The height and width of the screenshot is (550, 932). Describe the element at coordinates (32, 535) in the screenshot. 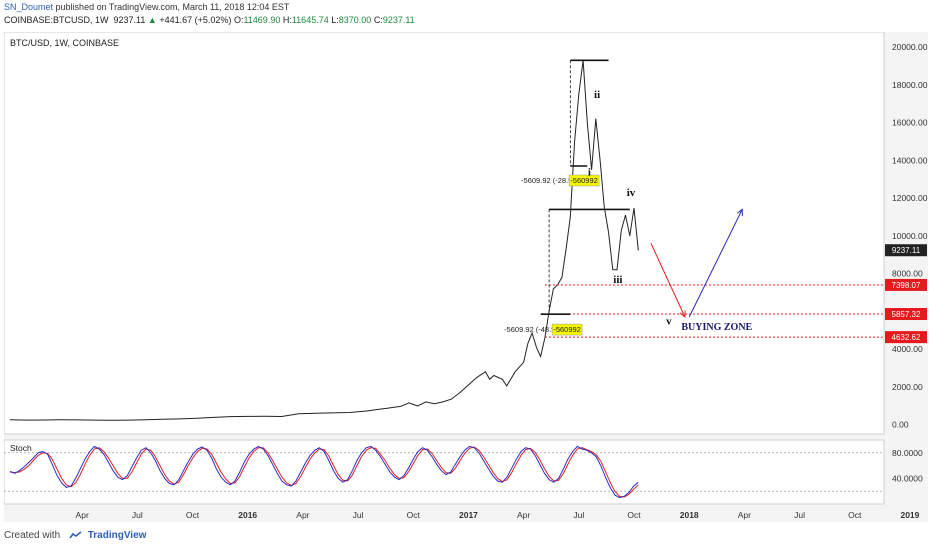

I see `created-with-label: Created with` at that location.